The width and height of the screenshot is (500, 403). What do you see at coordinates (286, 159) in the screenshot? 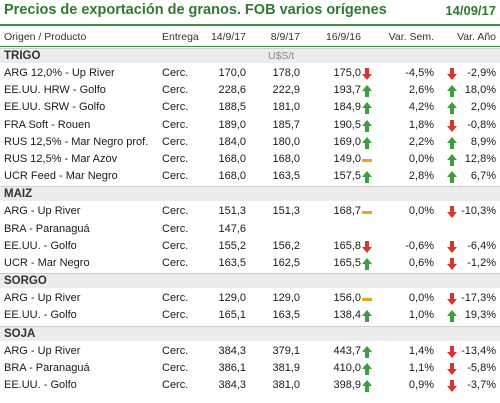
I see `price-8-9-17: 168,0` at bounding box center [286, 159].